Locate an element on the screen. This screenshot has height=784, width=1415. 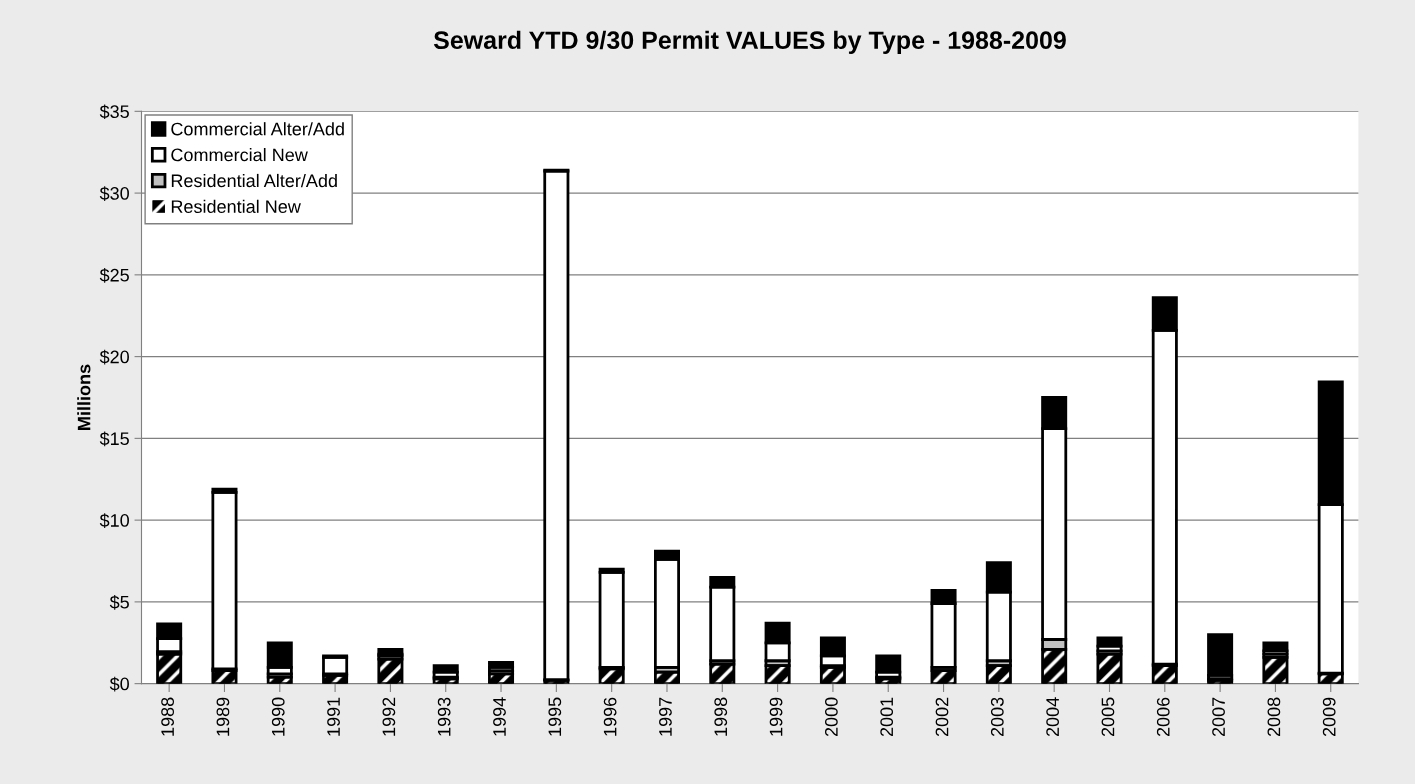
x-tick-label: 1997 is located at coordinates (665, 716).